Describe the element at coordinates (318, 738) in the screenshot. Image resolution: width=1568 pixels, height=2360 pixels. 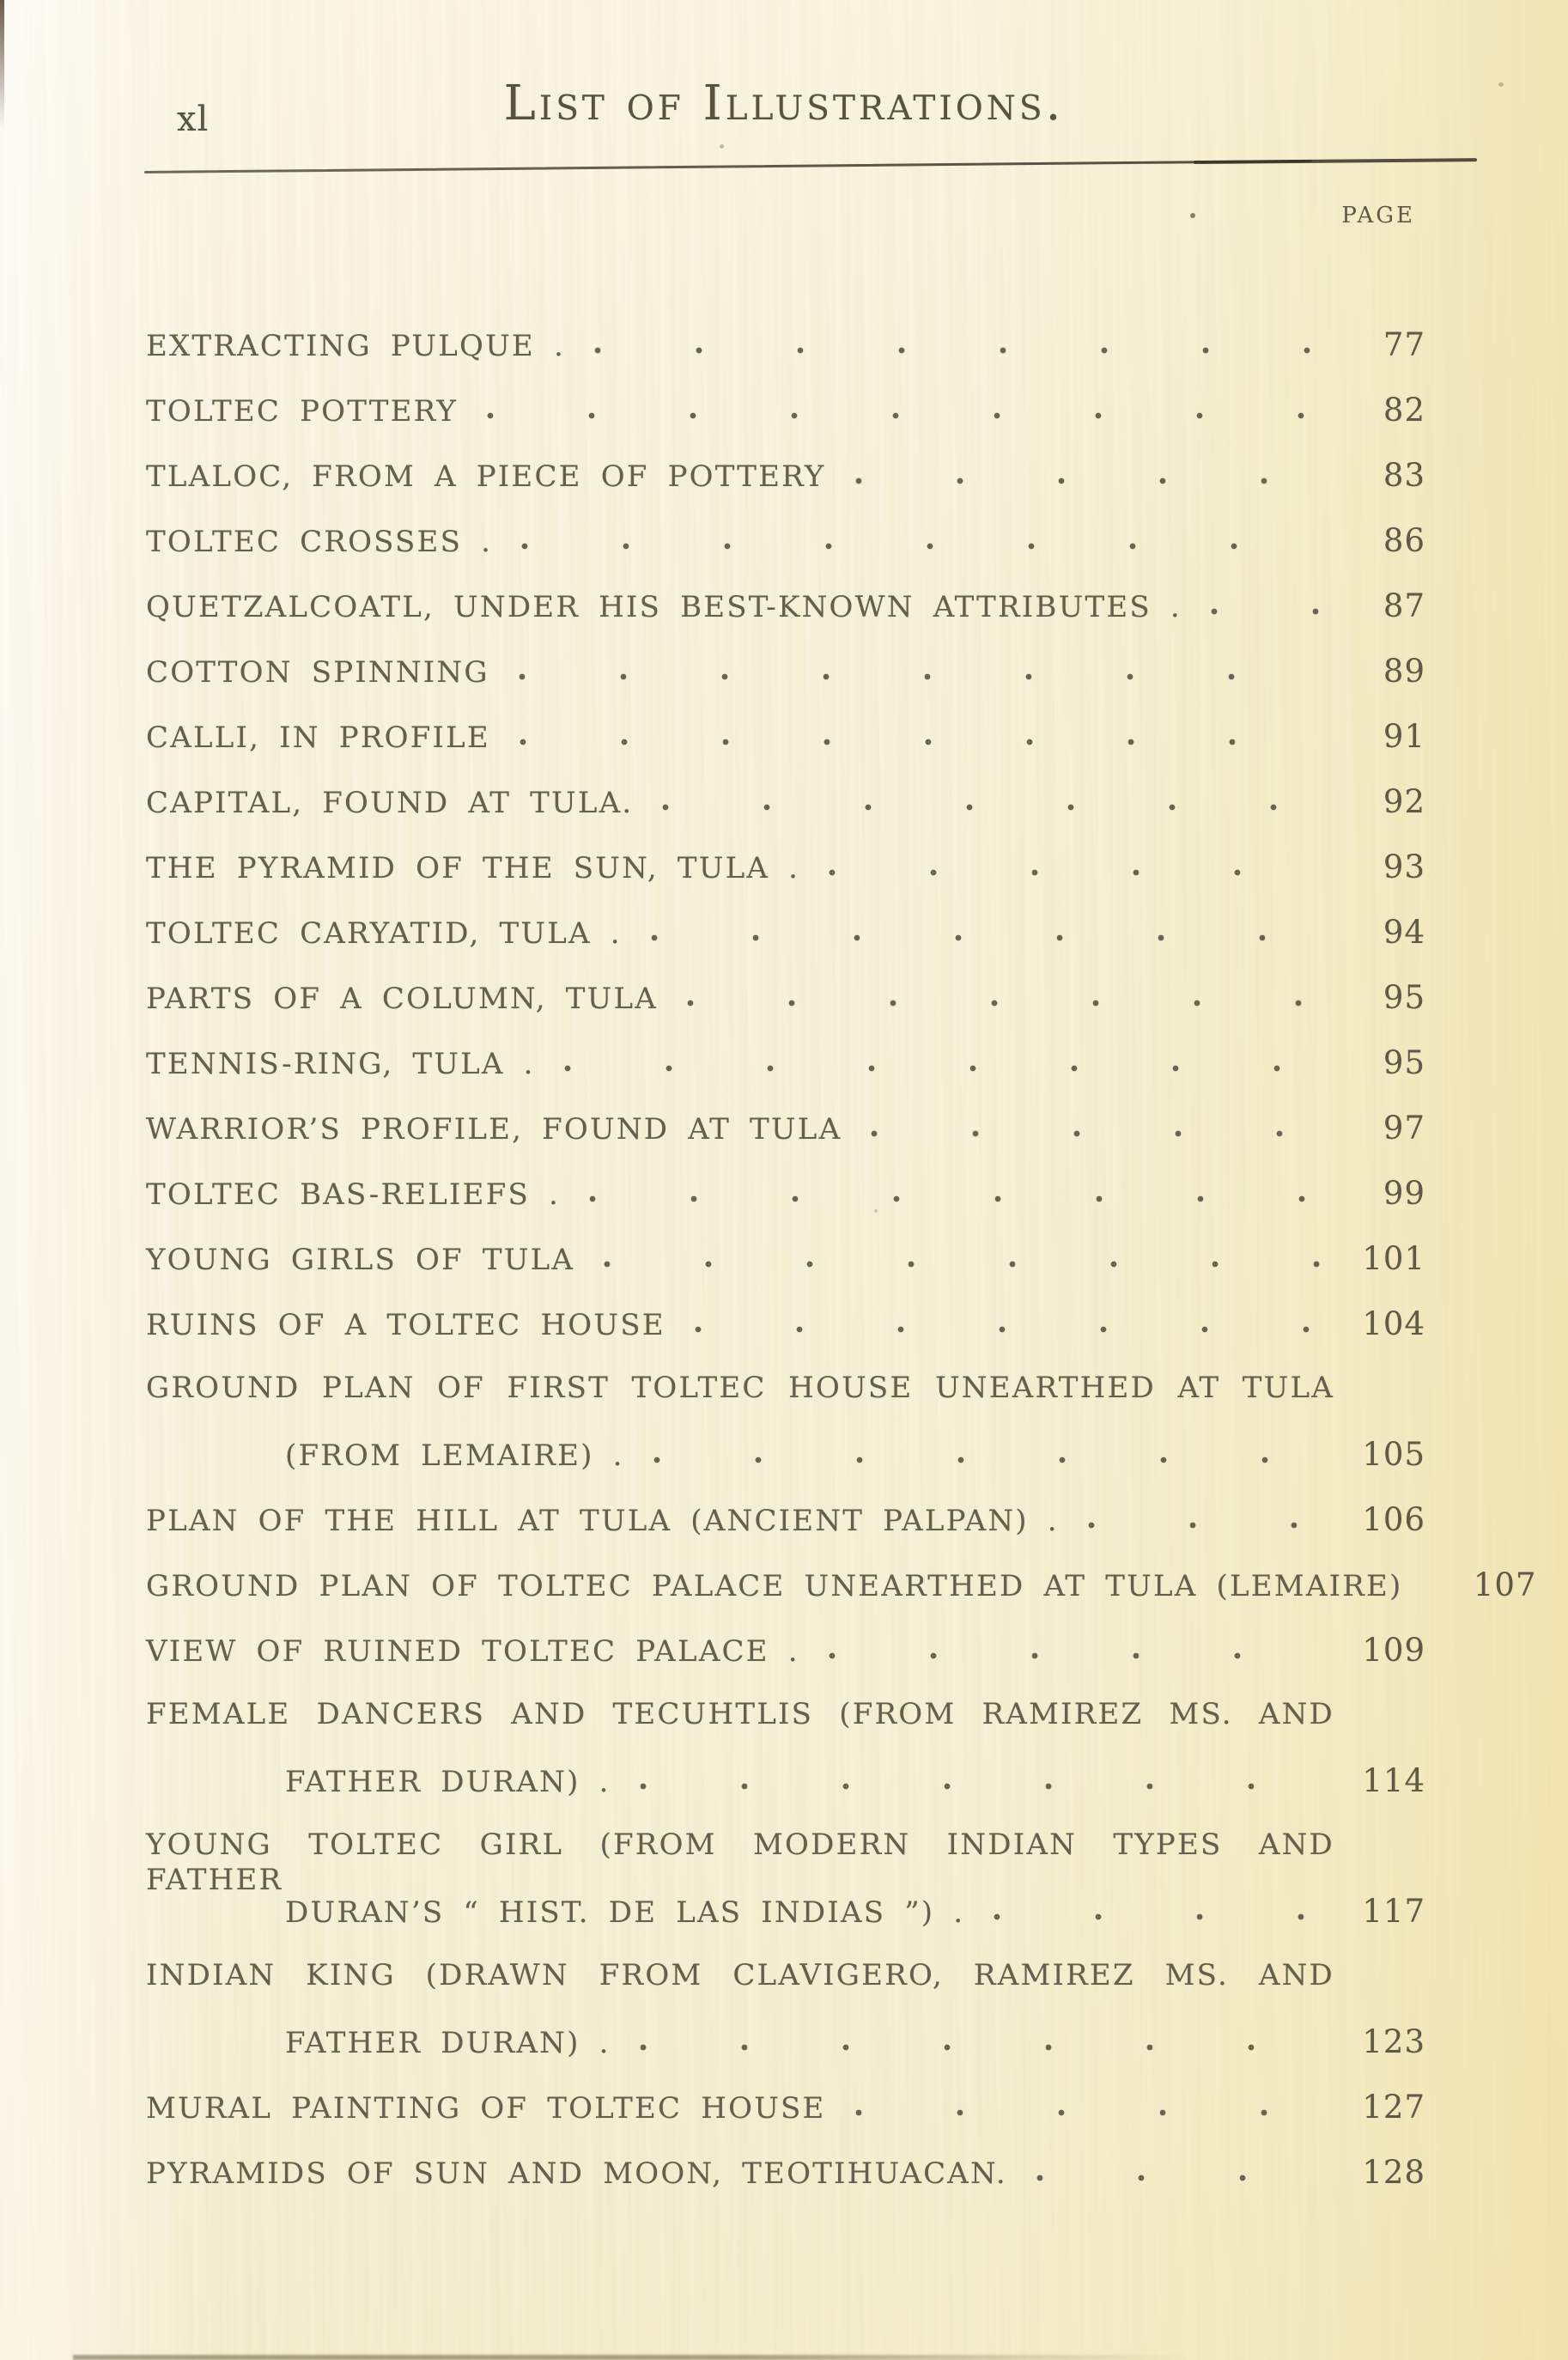
I see `toc-line-text: CALLI, IN PROFILE` at that location.